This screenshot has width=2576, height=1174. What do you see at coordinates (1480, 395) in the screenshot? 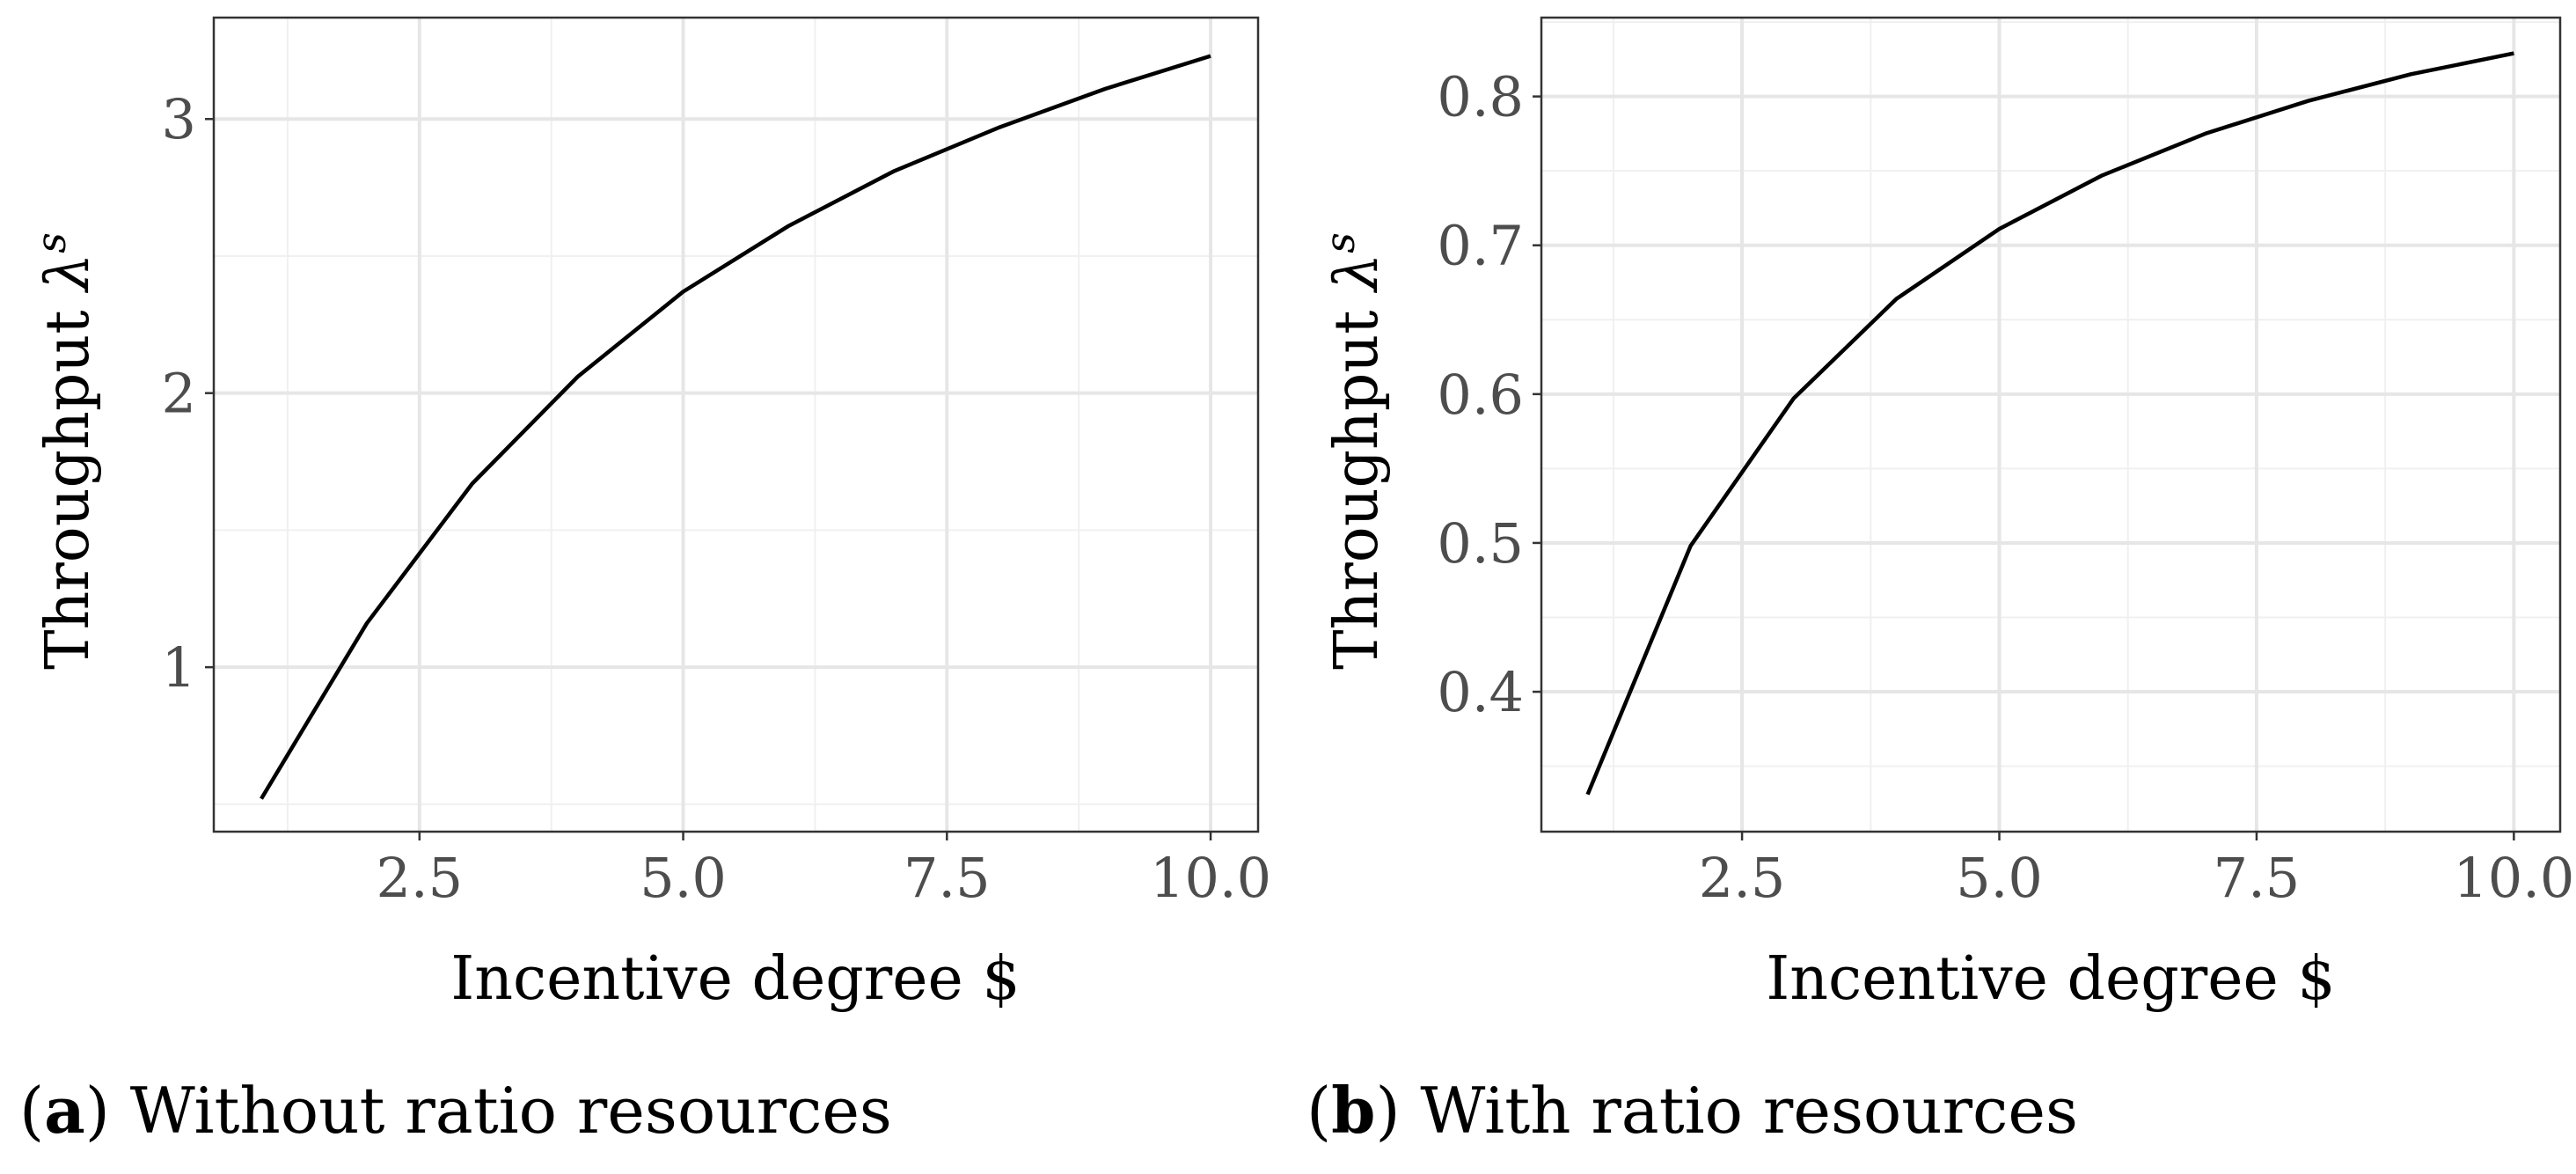
I see `y-tick-label: 0.6` at bounding box center [1480, 395].